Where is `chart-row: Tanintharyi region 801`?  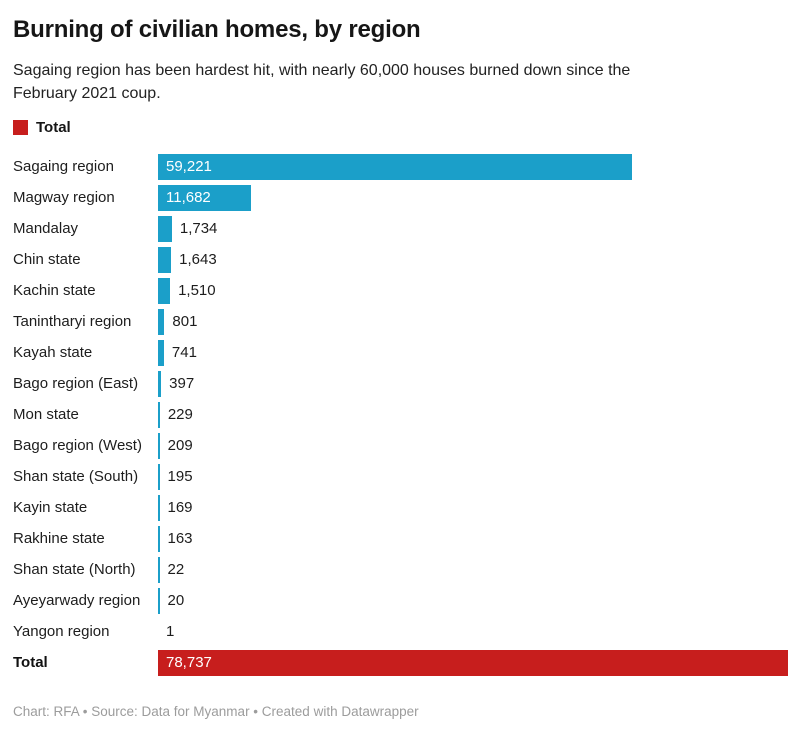 chart-row: Tanintharyi region 801 is located at coordinates (400, 321).